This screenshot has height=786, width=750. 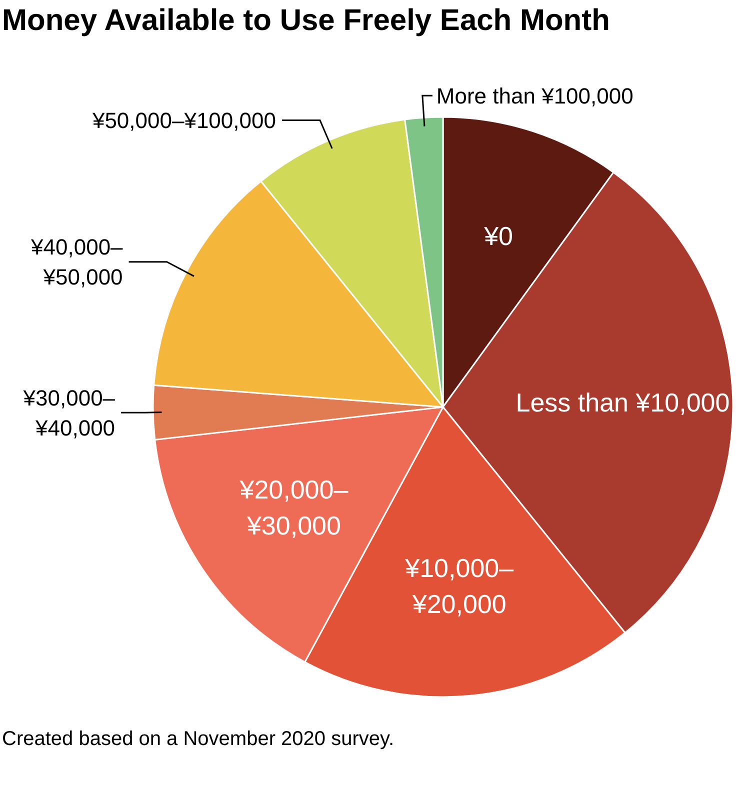 What do you see at coordinates (459, 586) in the screenshot?
I see `slice-label: ¥10,000–¥20,000` at bounding box center [459, 586].